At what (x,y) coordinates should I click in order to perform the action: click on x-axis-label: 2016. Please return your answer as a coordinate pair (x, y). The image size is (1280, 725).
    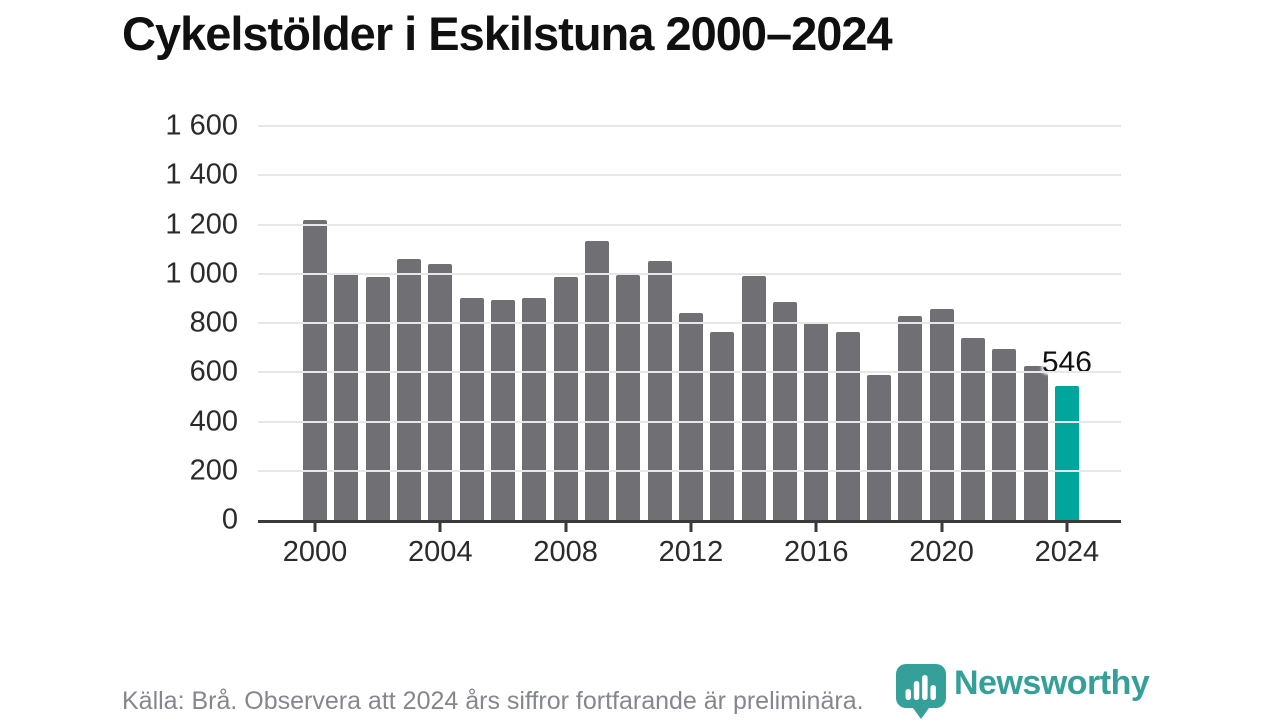
    Looking at the image, I should click on (816, 552).